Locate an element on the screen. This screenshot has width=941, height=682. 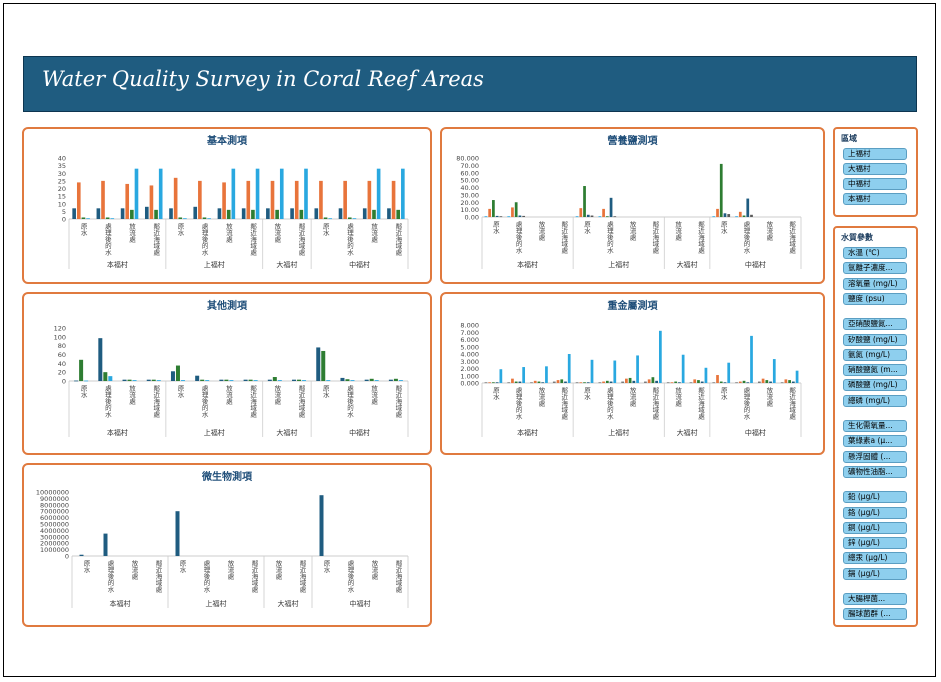
parameter-option: 鹽度 (psu) is located at coordinates (875, 298).